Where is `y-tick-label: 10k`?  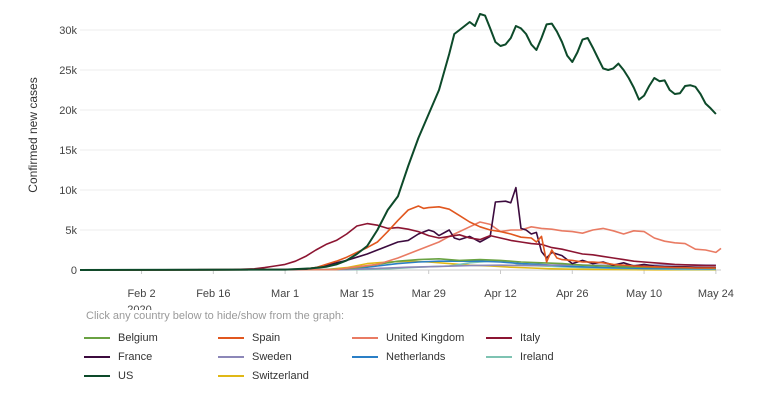 y-tick-label: 10k is located at coordinates (68, 191).